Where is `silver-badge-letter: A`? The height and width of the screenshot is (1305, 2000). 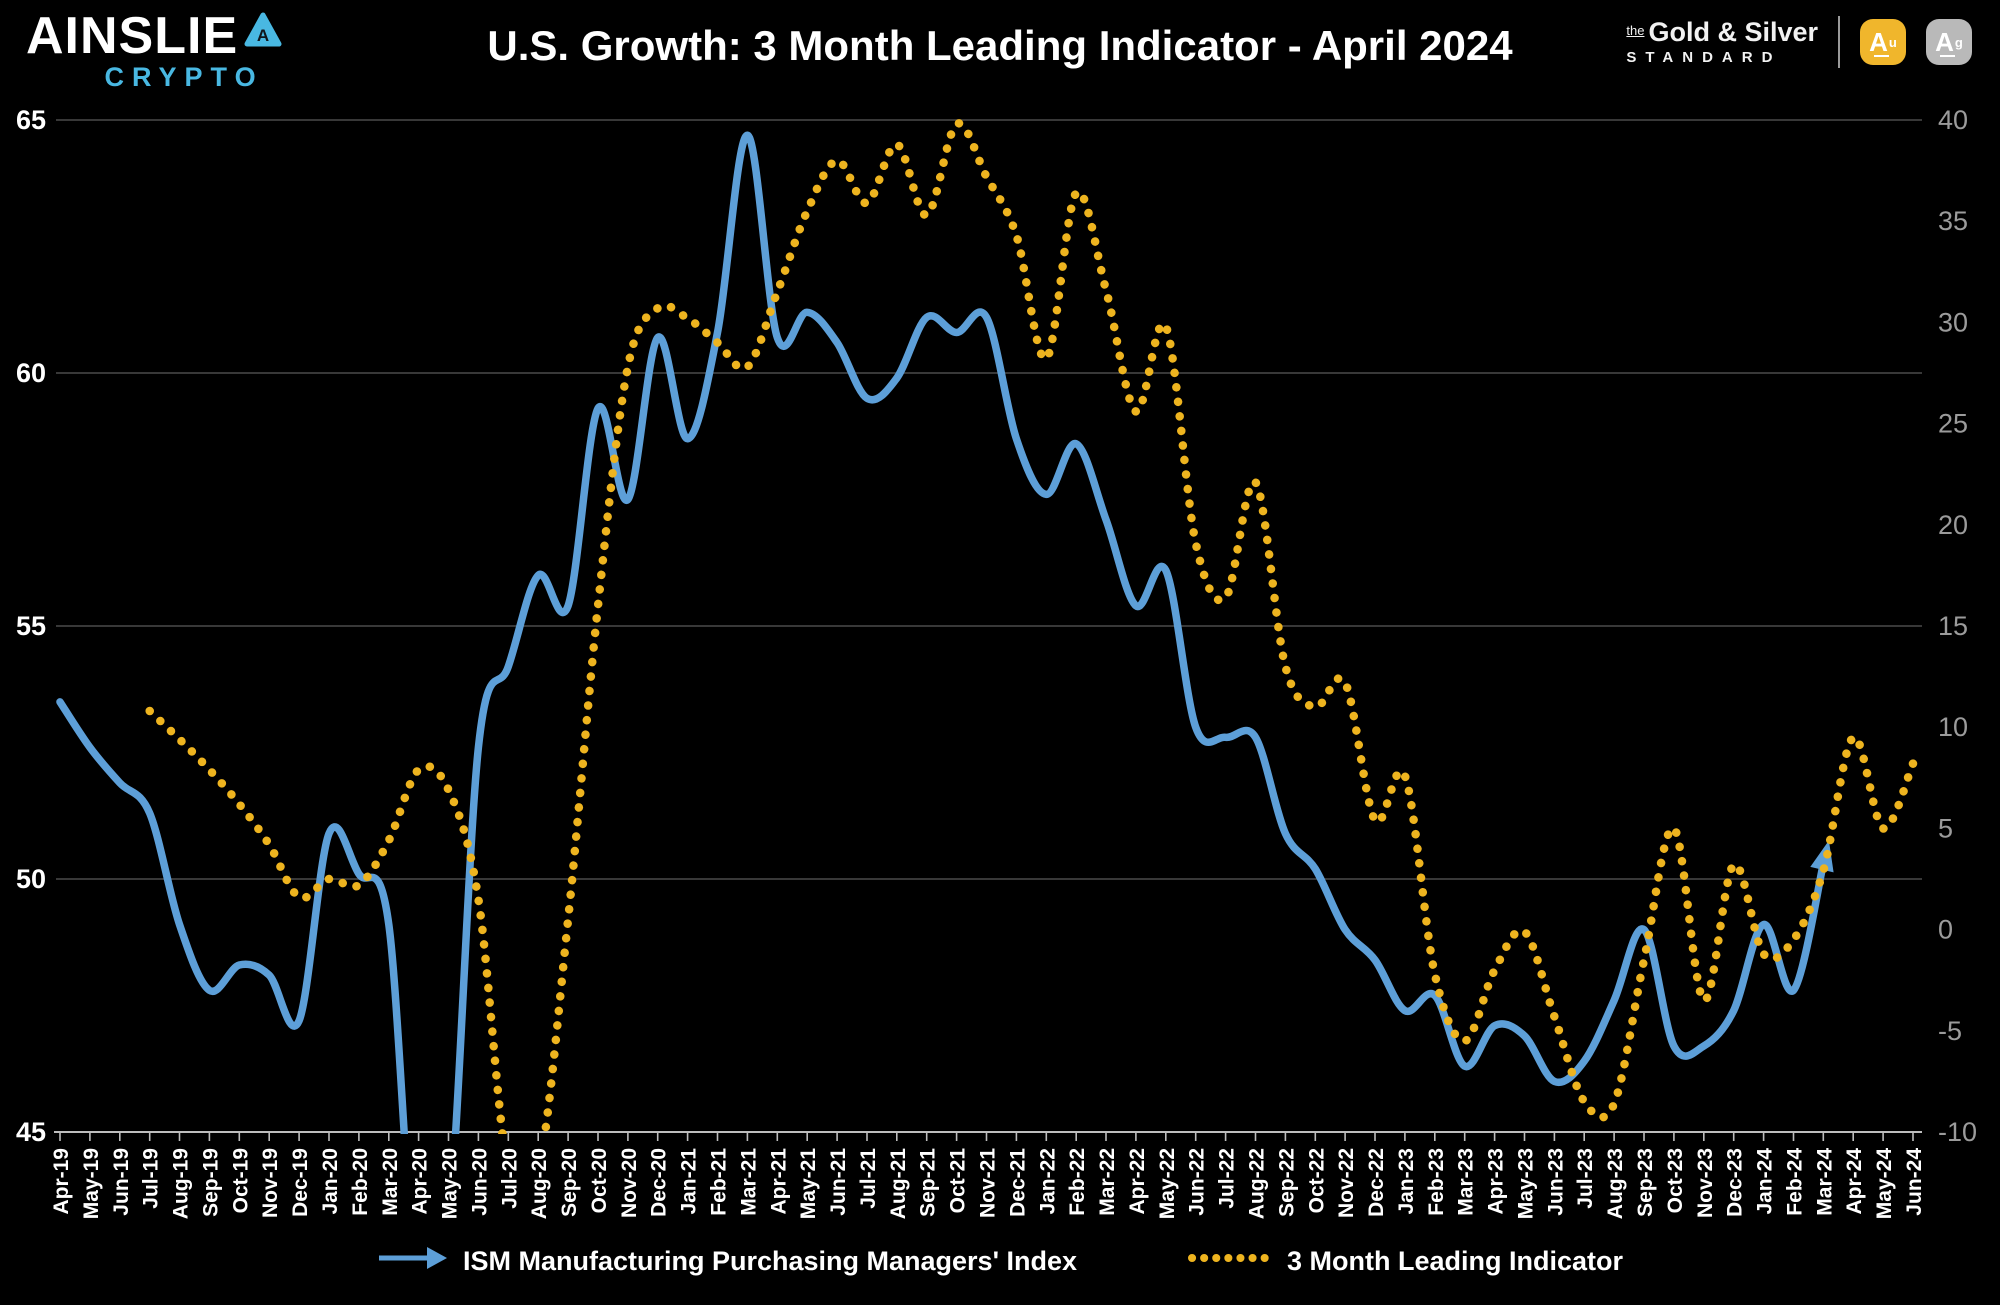
silver-badge-letter: A is located at coordinates (1944, 41).